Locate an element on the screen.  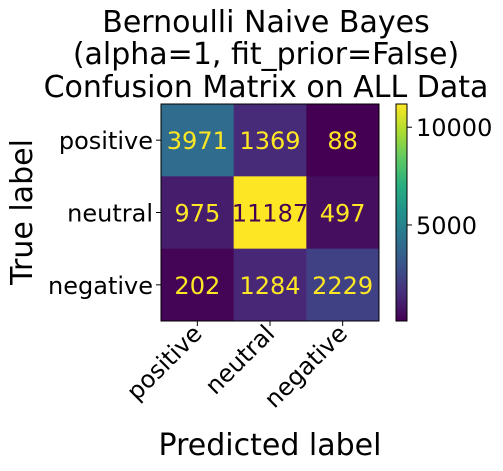
heatmap-cell-value: 497 is located at coordinates (343, 214).